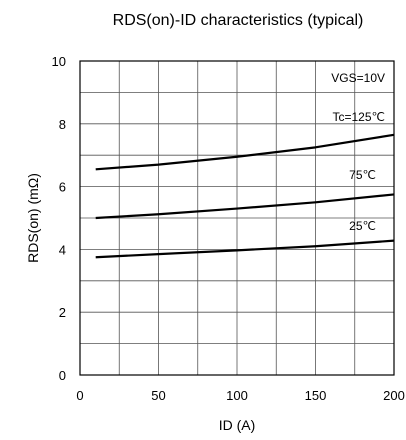 This screenshot has height=440, width=406. I want to click on y-tick-label: 6, so click(62, 187).